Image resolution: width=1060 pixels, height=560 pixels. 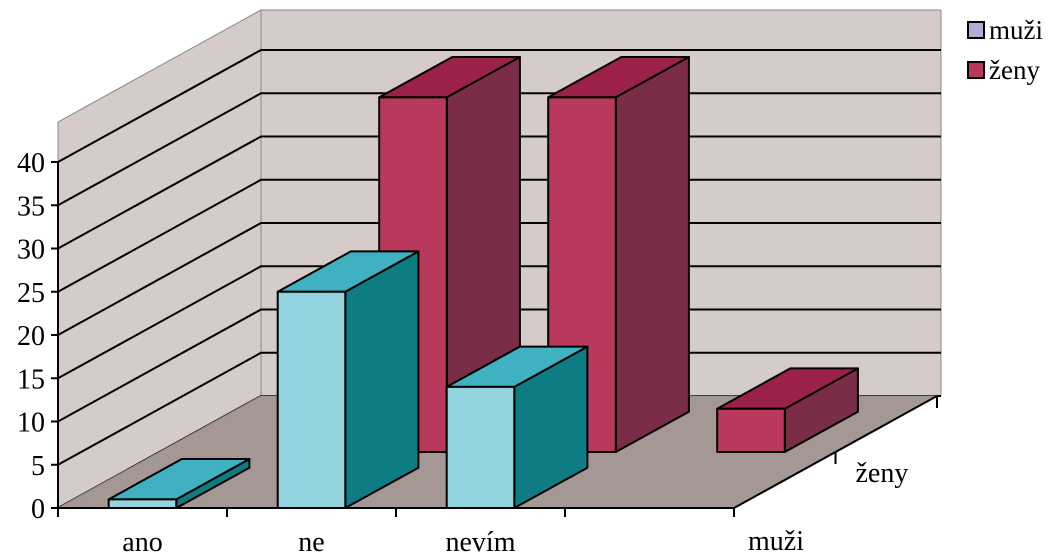 What do you see at coordinates (31, 336) in the screenshot?
I see `y-tick-label: 20` at bounding box center [31, 336].